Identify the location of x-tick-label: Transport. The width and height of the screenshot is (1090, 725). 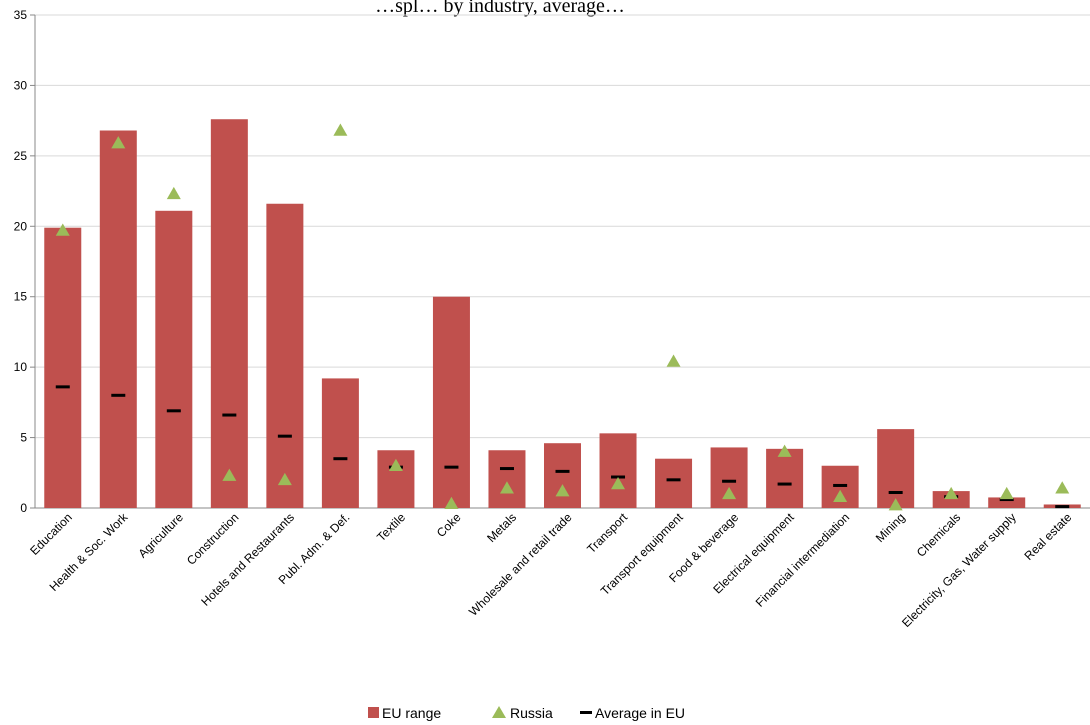
(607, 533).